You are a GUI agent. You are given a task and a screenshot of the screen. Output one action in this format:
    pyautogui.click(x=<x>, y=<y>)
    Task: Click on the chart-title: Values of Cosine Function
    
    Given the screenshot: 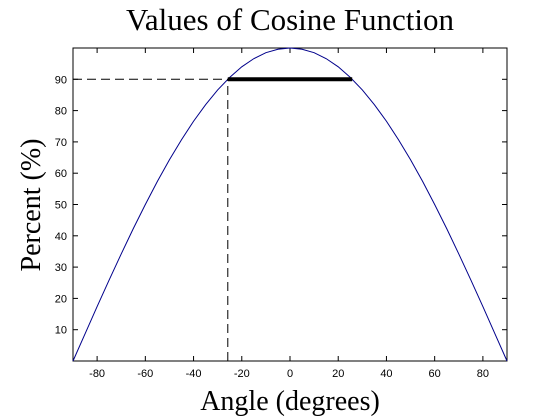 What is the action you would take?
    pyautogui.click(x=290, y=19)
    